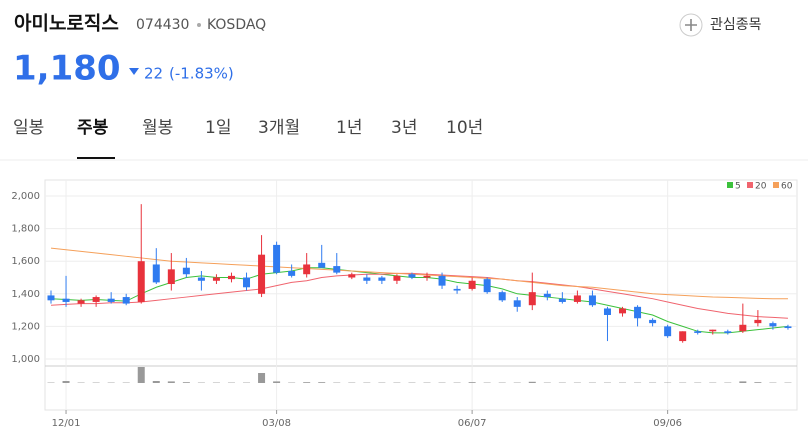  Describe the element at coordinates (472, 423) in the screenshot. I see `x-tick-label: 06/07` at that location.